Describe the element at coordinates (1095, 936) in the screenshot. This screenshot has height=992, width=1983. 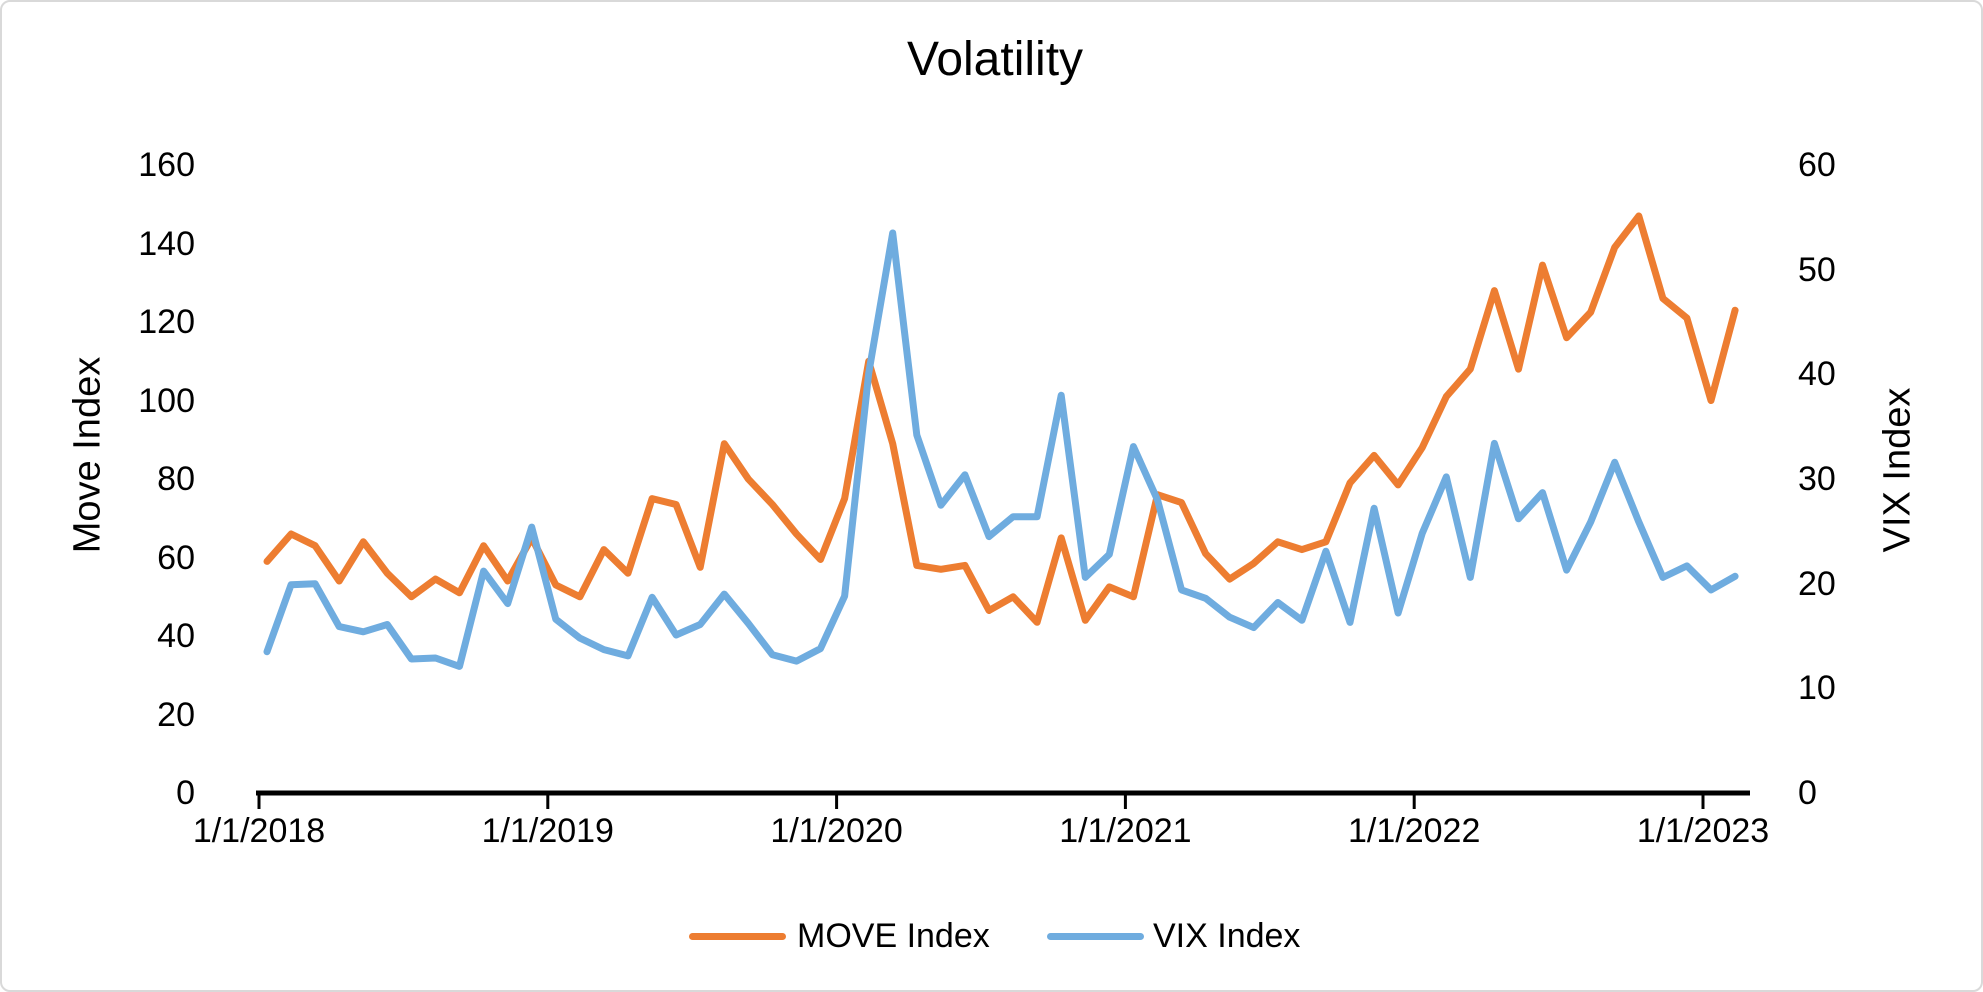
I see `vix-legend-line-swatch` at that location.